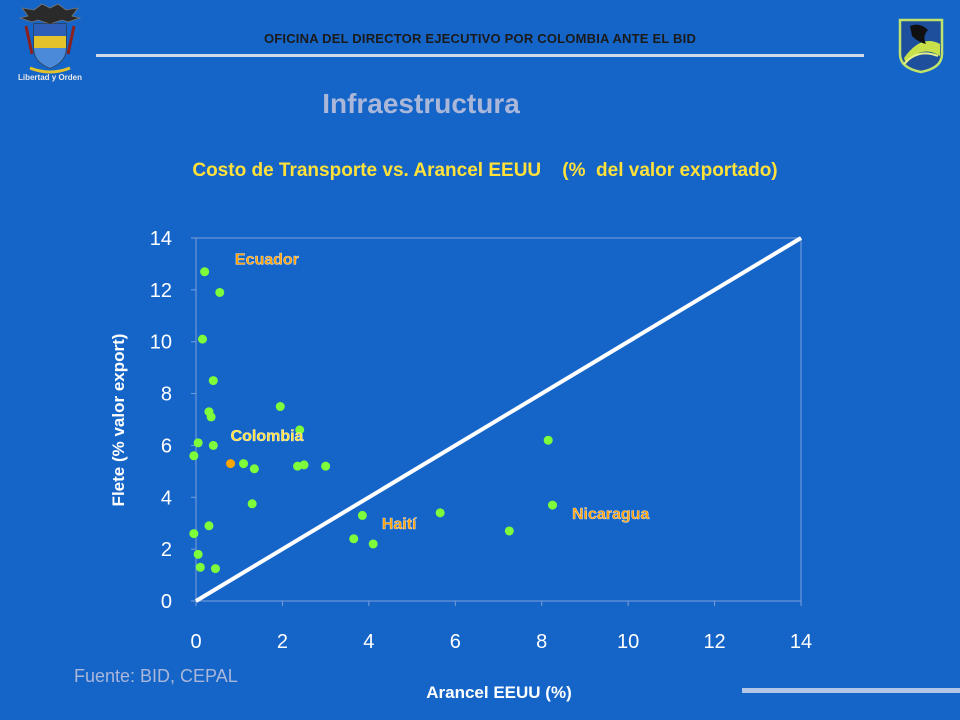 Image resolution: width=960 pixels, height=720 pixels. I want to click on x-axis-label: Arancel EEUU (%), so click(498, 692).